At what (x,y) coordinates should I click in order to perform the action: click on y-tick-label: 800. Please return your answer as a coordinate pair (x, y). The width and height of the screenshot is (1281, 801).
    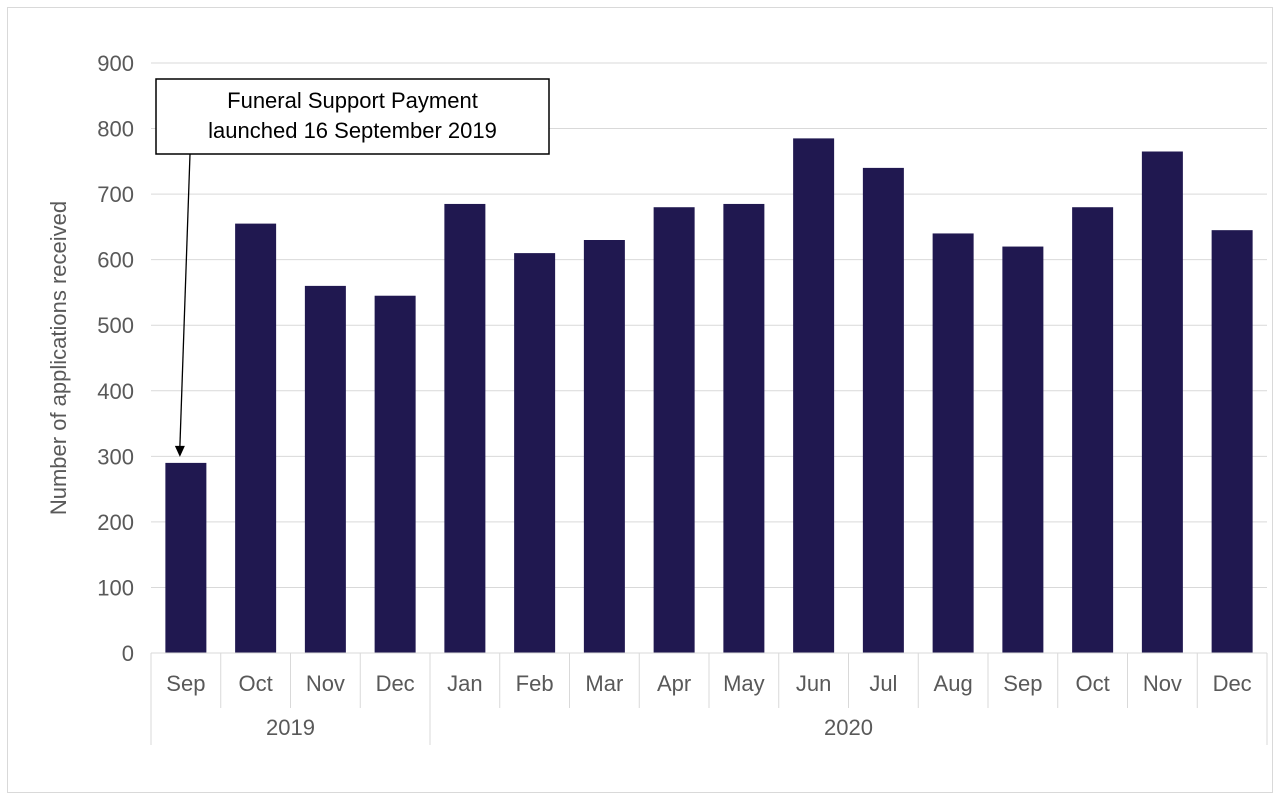
    Looking at the image, I should click on (115, 129).